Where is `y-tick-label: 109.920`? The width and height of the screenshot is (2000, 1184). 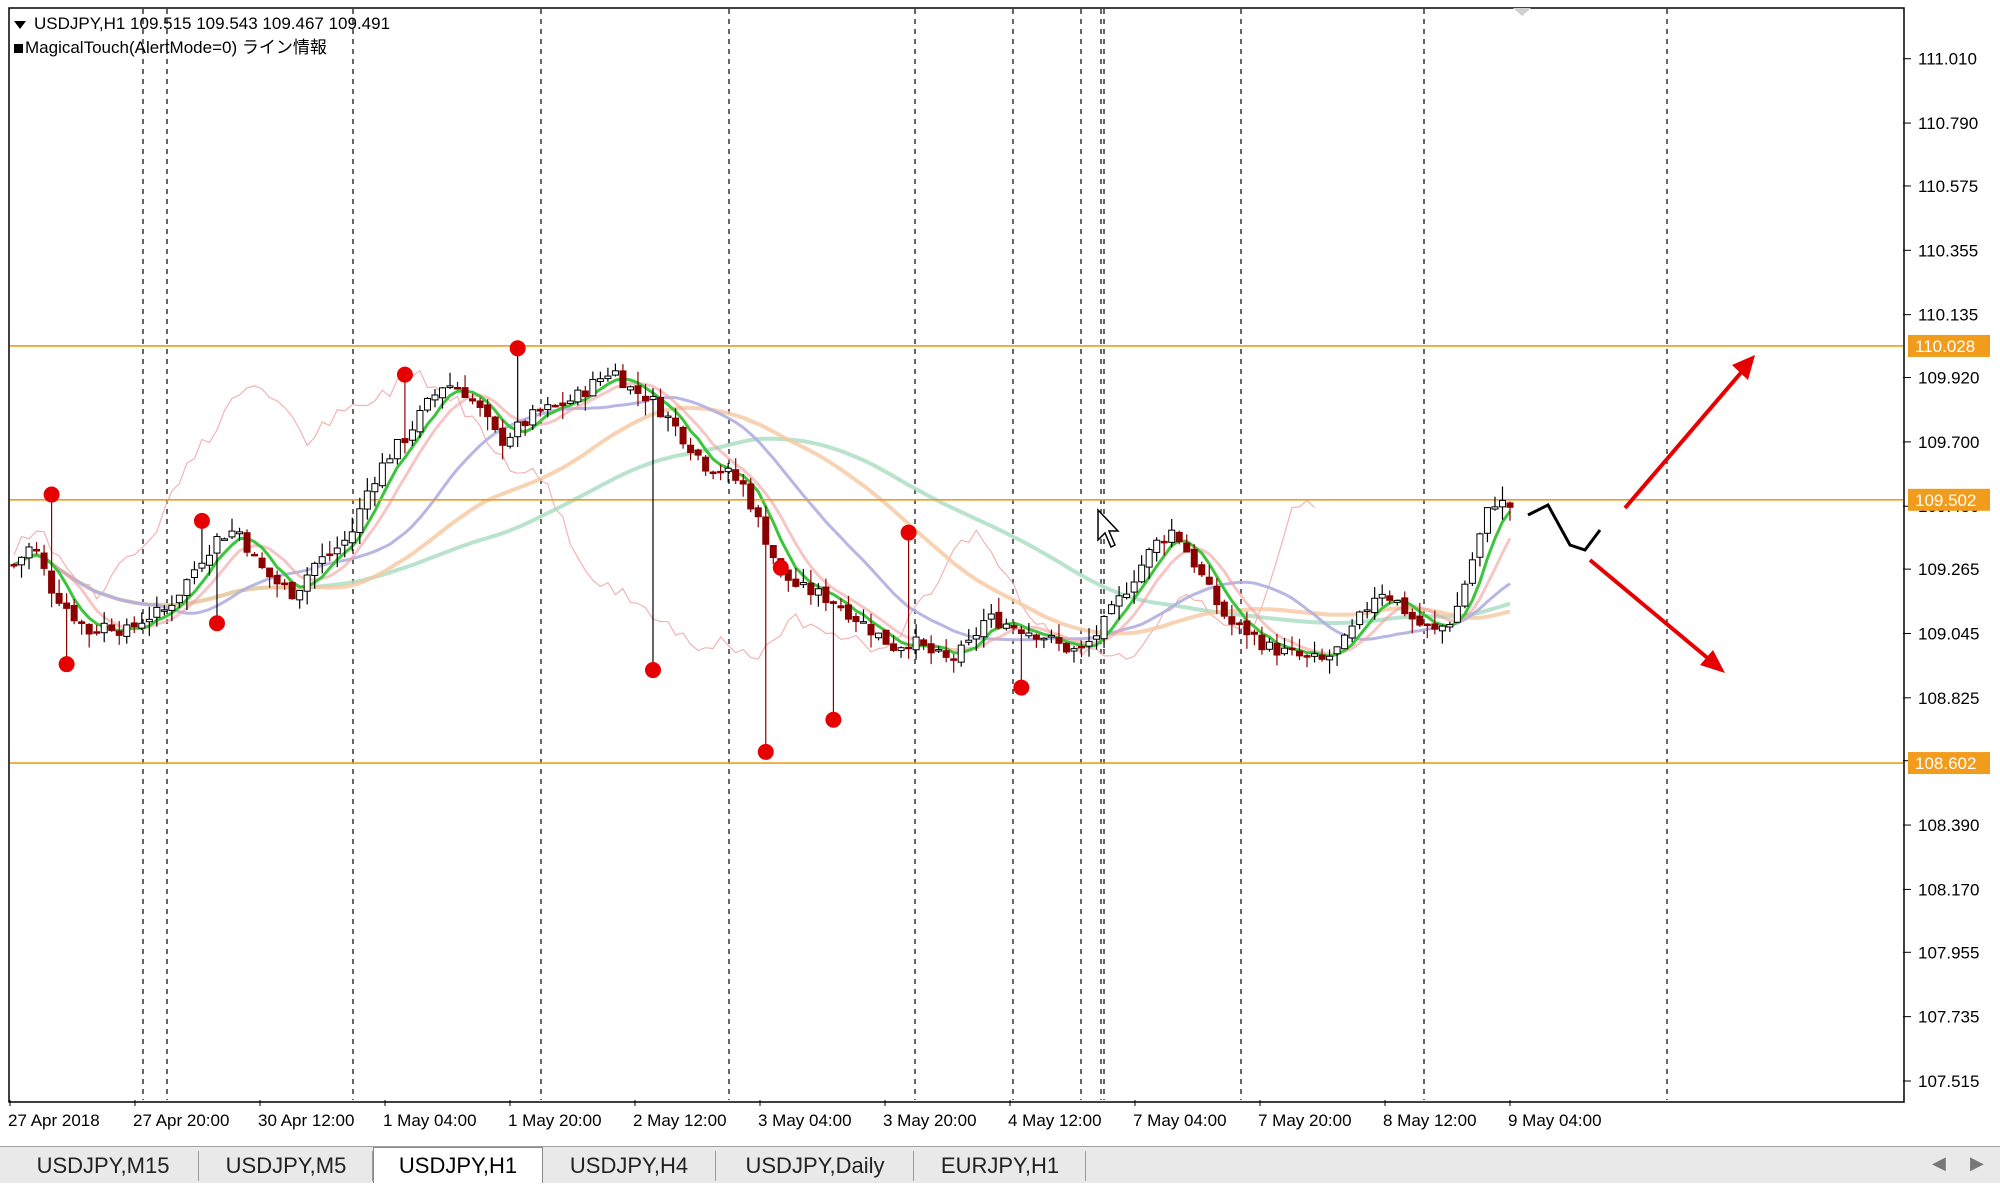
y-tick-label: 109.920 is located at coordinates (1948, 378).